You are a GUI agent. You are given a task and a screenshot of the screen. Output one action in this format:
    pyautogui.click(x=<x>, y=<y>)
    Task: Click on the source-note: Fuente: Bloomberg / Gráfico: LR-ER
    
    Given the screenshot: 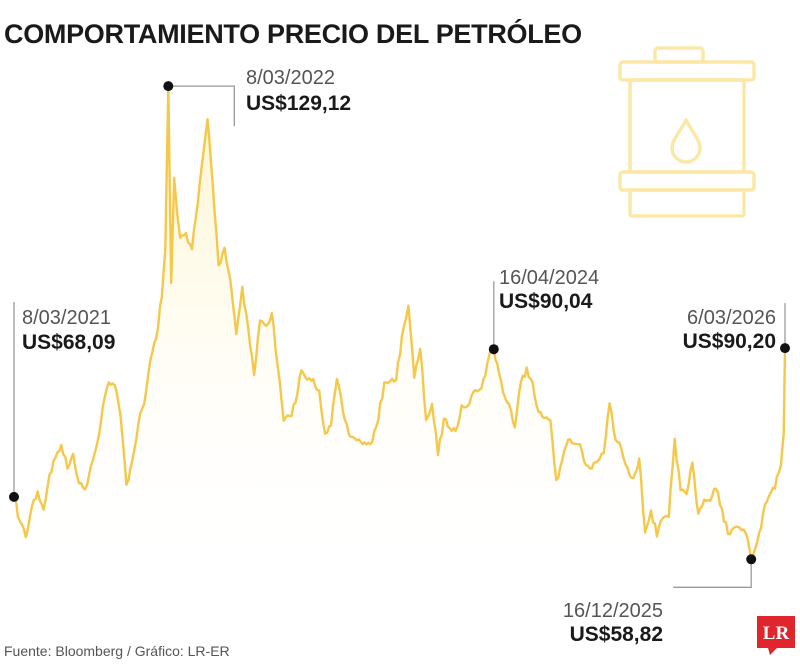 What is the action you would take?
    pyautogui.click(x=117, y=651)
    